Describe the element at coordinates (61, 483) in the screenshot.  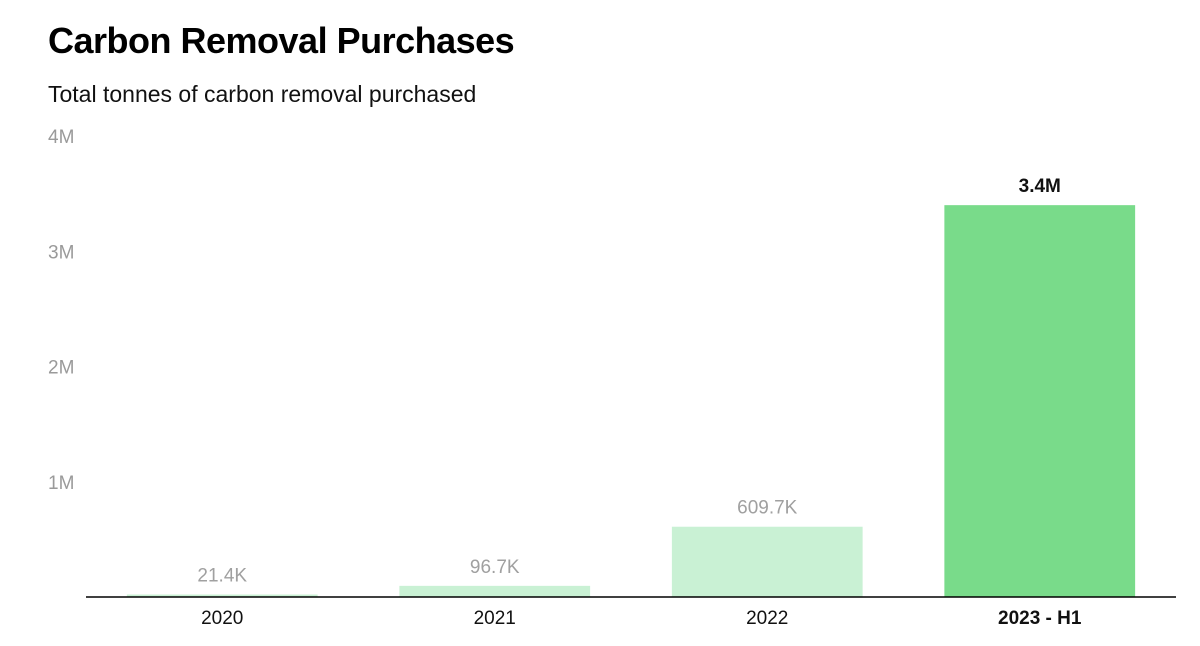
I see `y-tick-label: 1M` at that location.